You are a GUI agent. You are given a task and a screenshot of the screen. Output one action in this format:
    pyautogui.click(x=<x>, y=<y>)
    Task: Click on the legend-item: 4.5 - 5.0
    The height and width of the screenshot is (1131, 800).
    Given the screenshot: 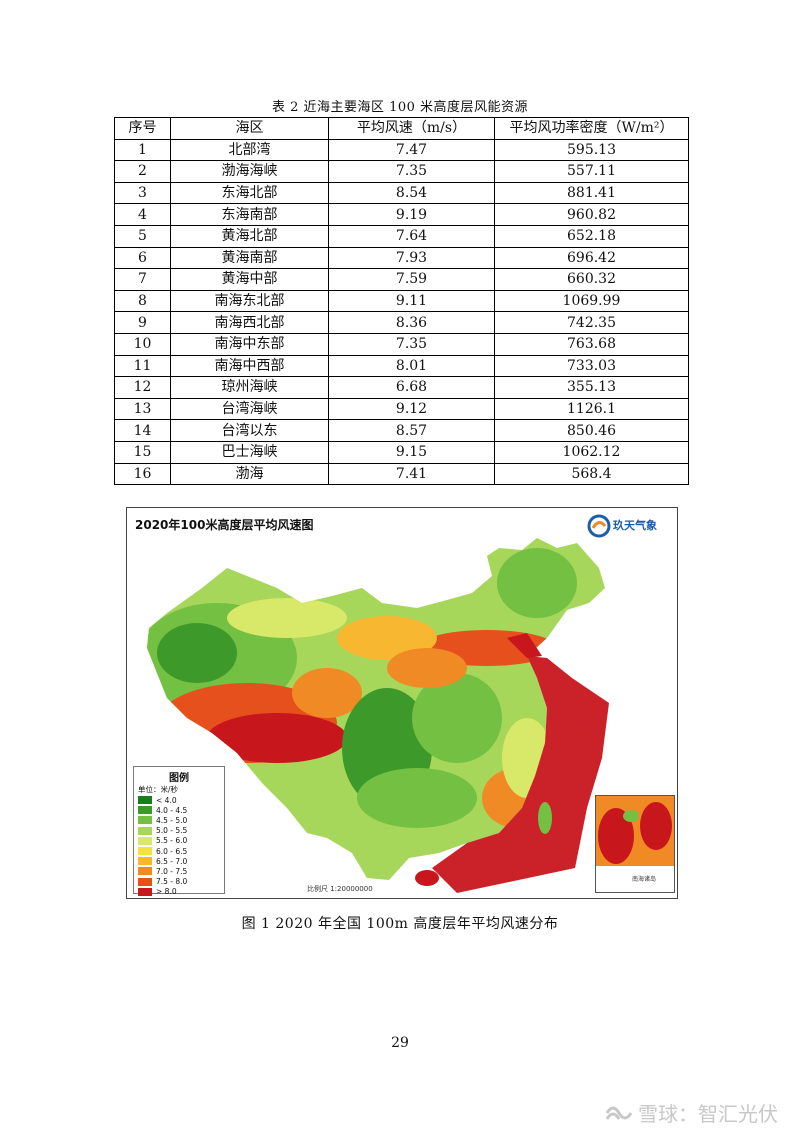 What is the action you would take?
    pyautogui.click(x=181, y=820)
    